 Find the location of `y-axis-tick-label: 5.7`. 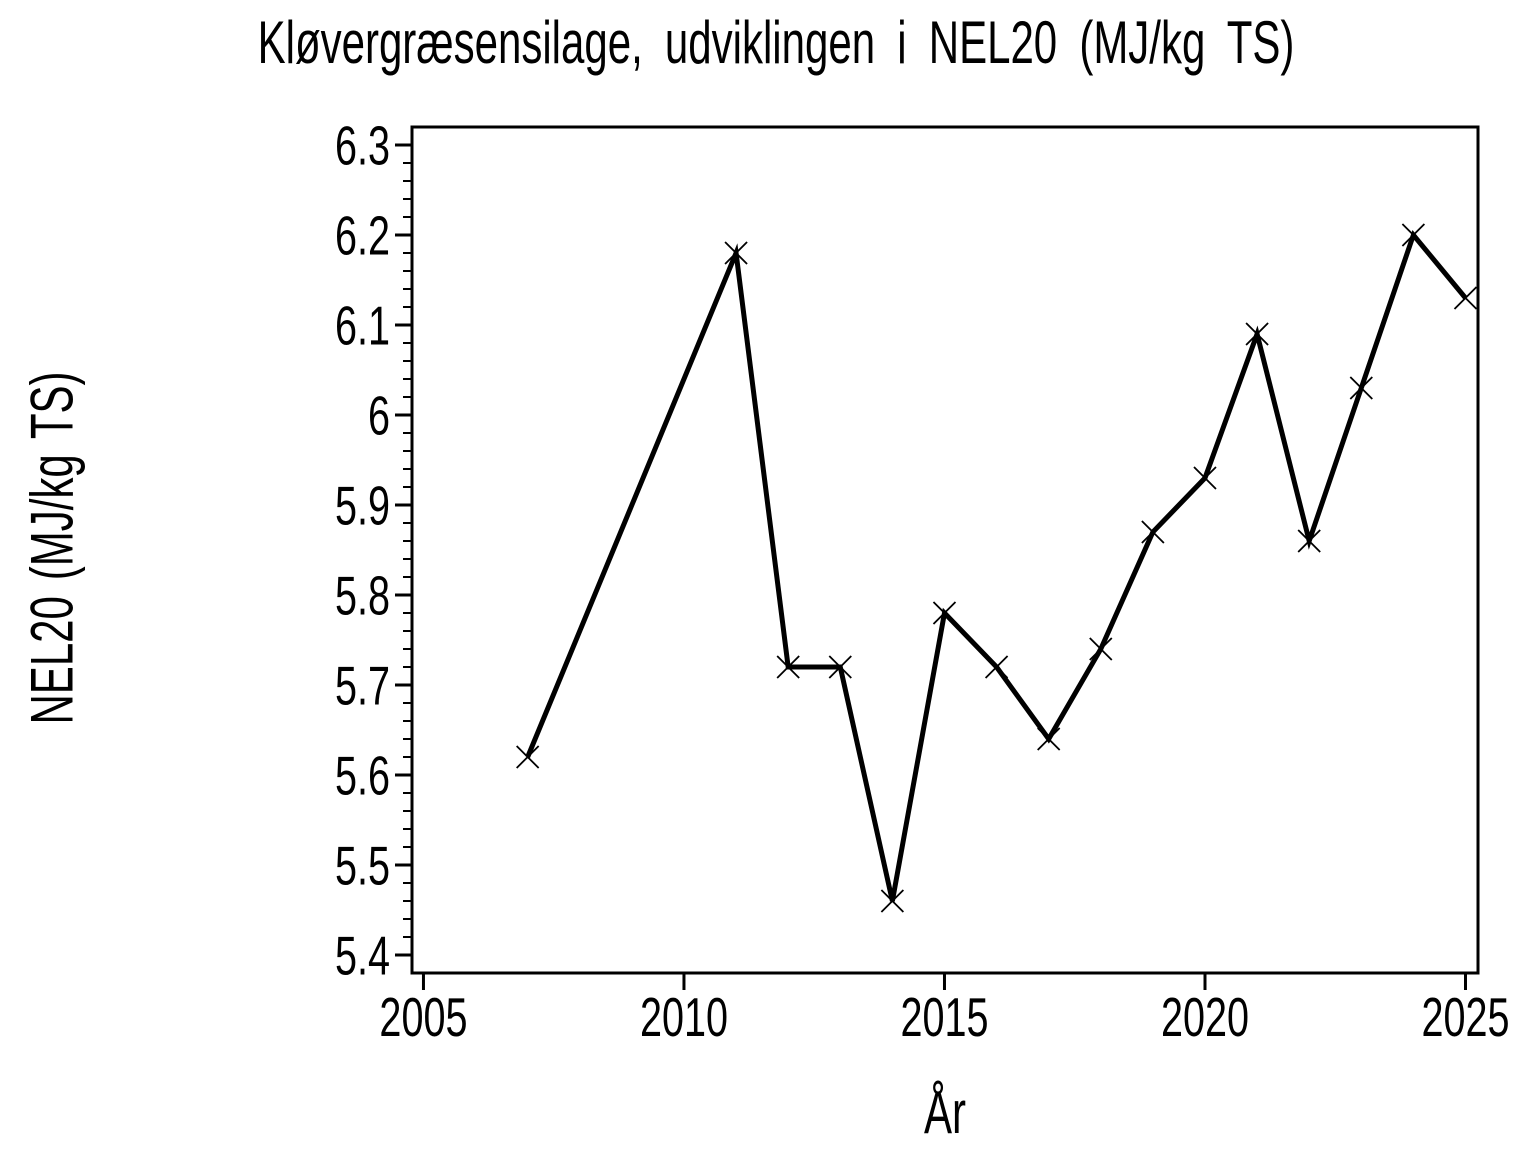

y-axis-tick-label: 5.7 is located at coordinates (362, 686).